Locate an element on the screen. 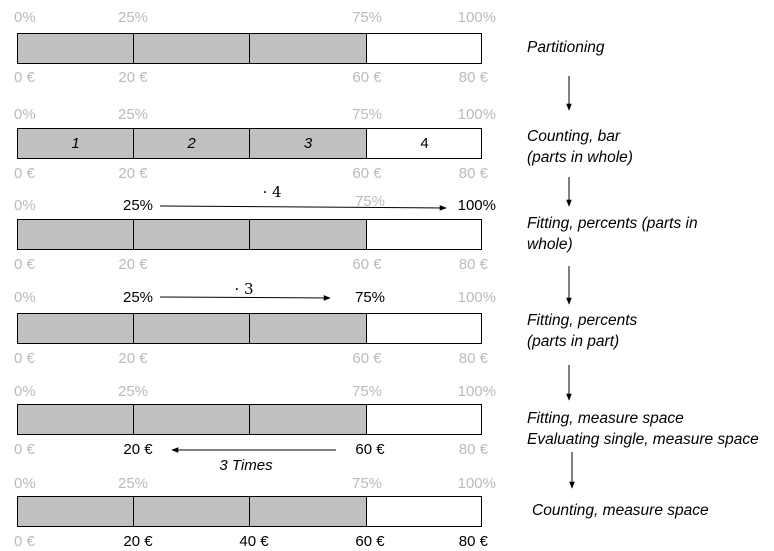 The image size is (774, 551). step-label: Partitioning is located at coordinates (566, 47).